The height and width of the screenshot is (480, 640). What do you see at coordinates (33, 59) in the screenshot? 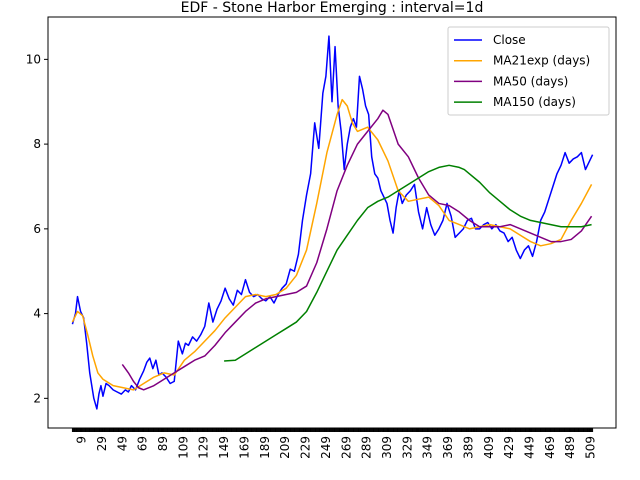
I see `y-tick-label: 10` at bounding box center [33, 59].